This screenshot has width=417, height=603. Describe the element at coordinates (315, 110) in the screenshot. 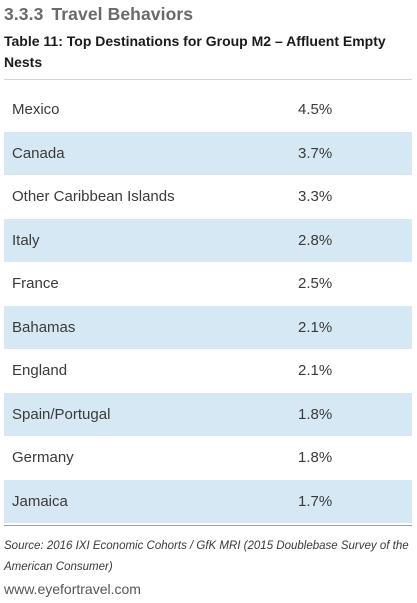

I see `share-cell: 4.5%` at that location.